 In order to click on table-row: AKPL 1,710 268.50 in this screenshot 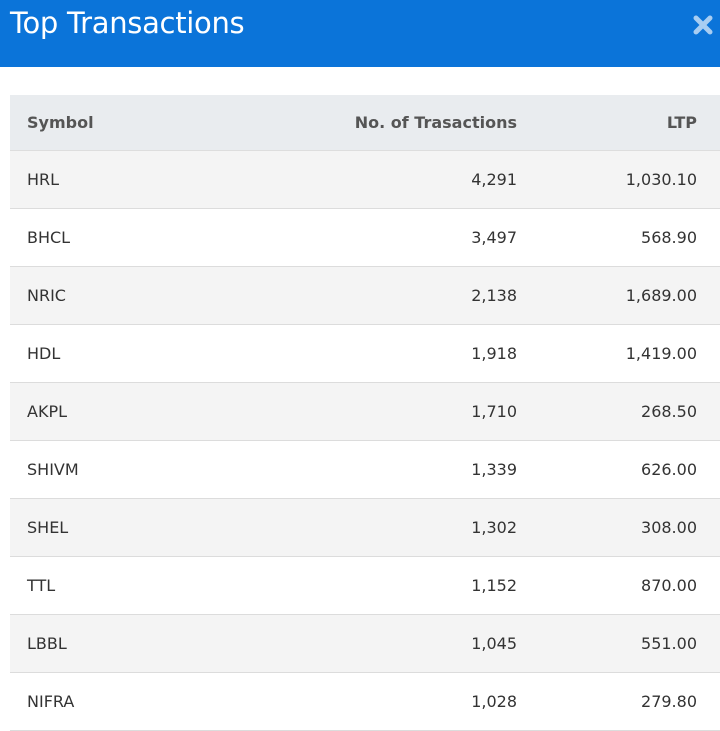, I will do `click(365, 411)`.